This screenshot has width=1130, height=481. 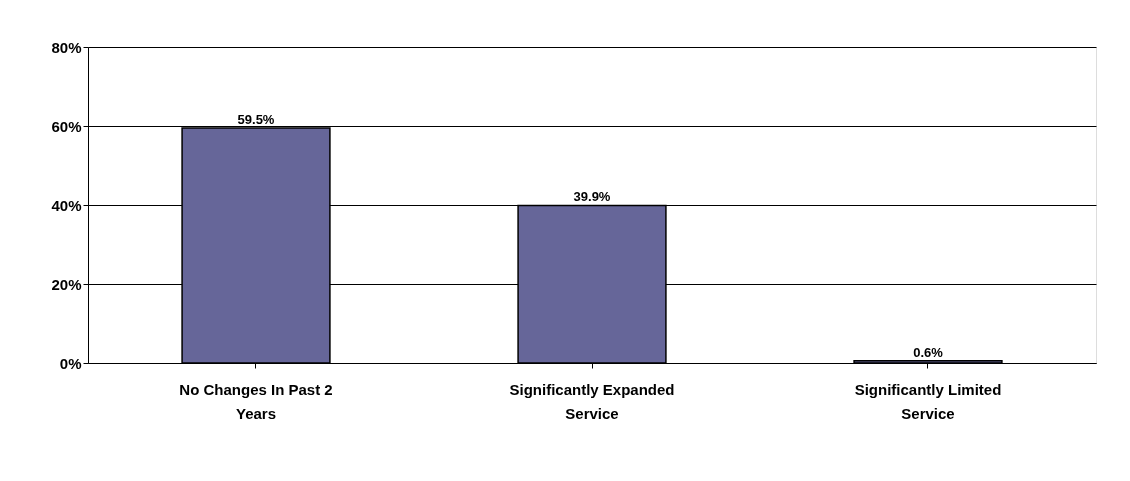 I want to click on x-tick-label: Significantly Expanded Service, so click(x=592, y=401).